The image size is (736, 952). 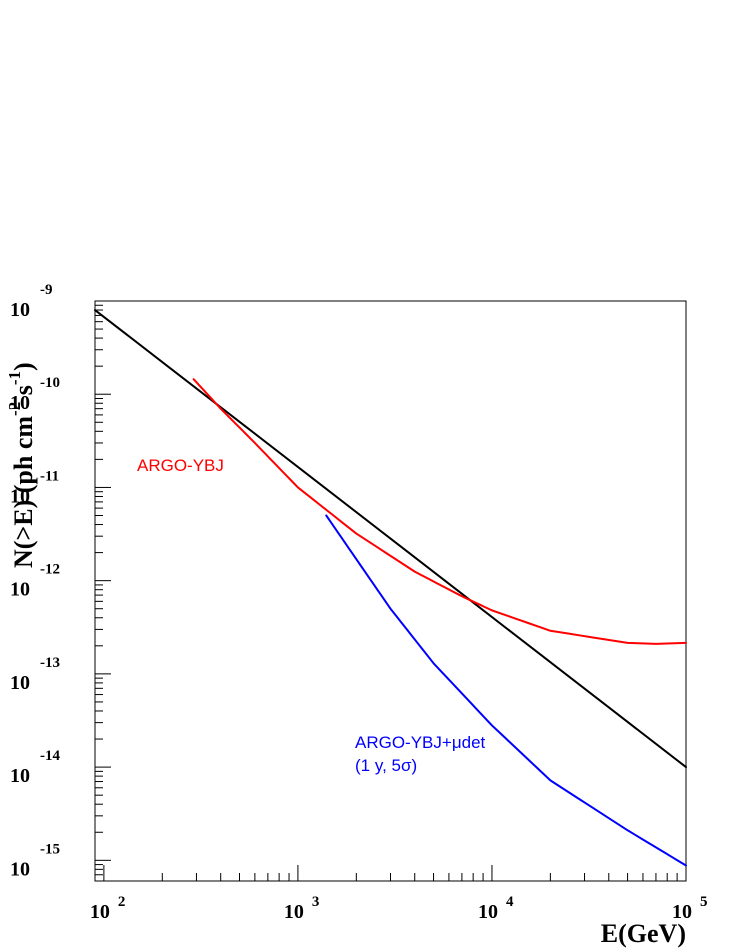 I want to click on x-axis-title: E(GeV), so click(x=643, y=933).